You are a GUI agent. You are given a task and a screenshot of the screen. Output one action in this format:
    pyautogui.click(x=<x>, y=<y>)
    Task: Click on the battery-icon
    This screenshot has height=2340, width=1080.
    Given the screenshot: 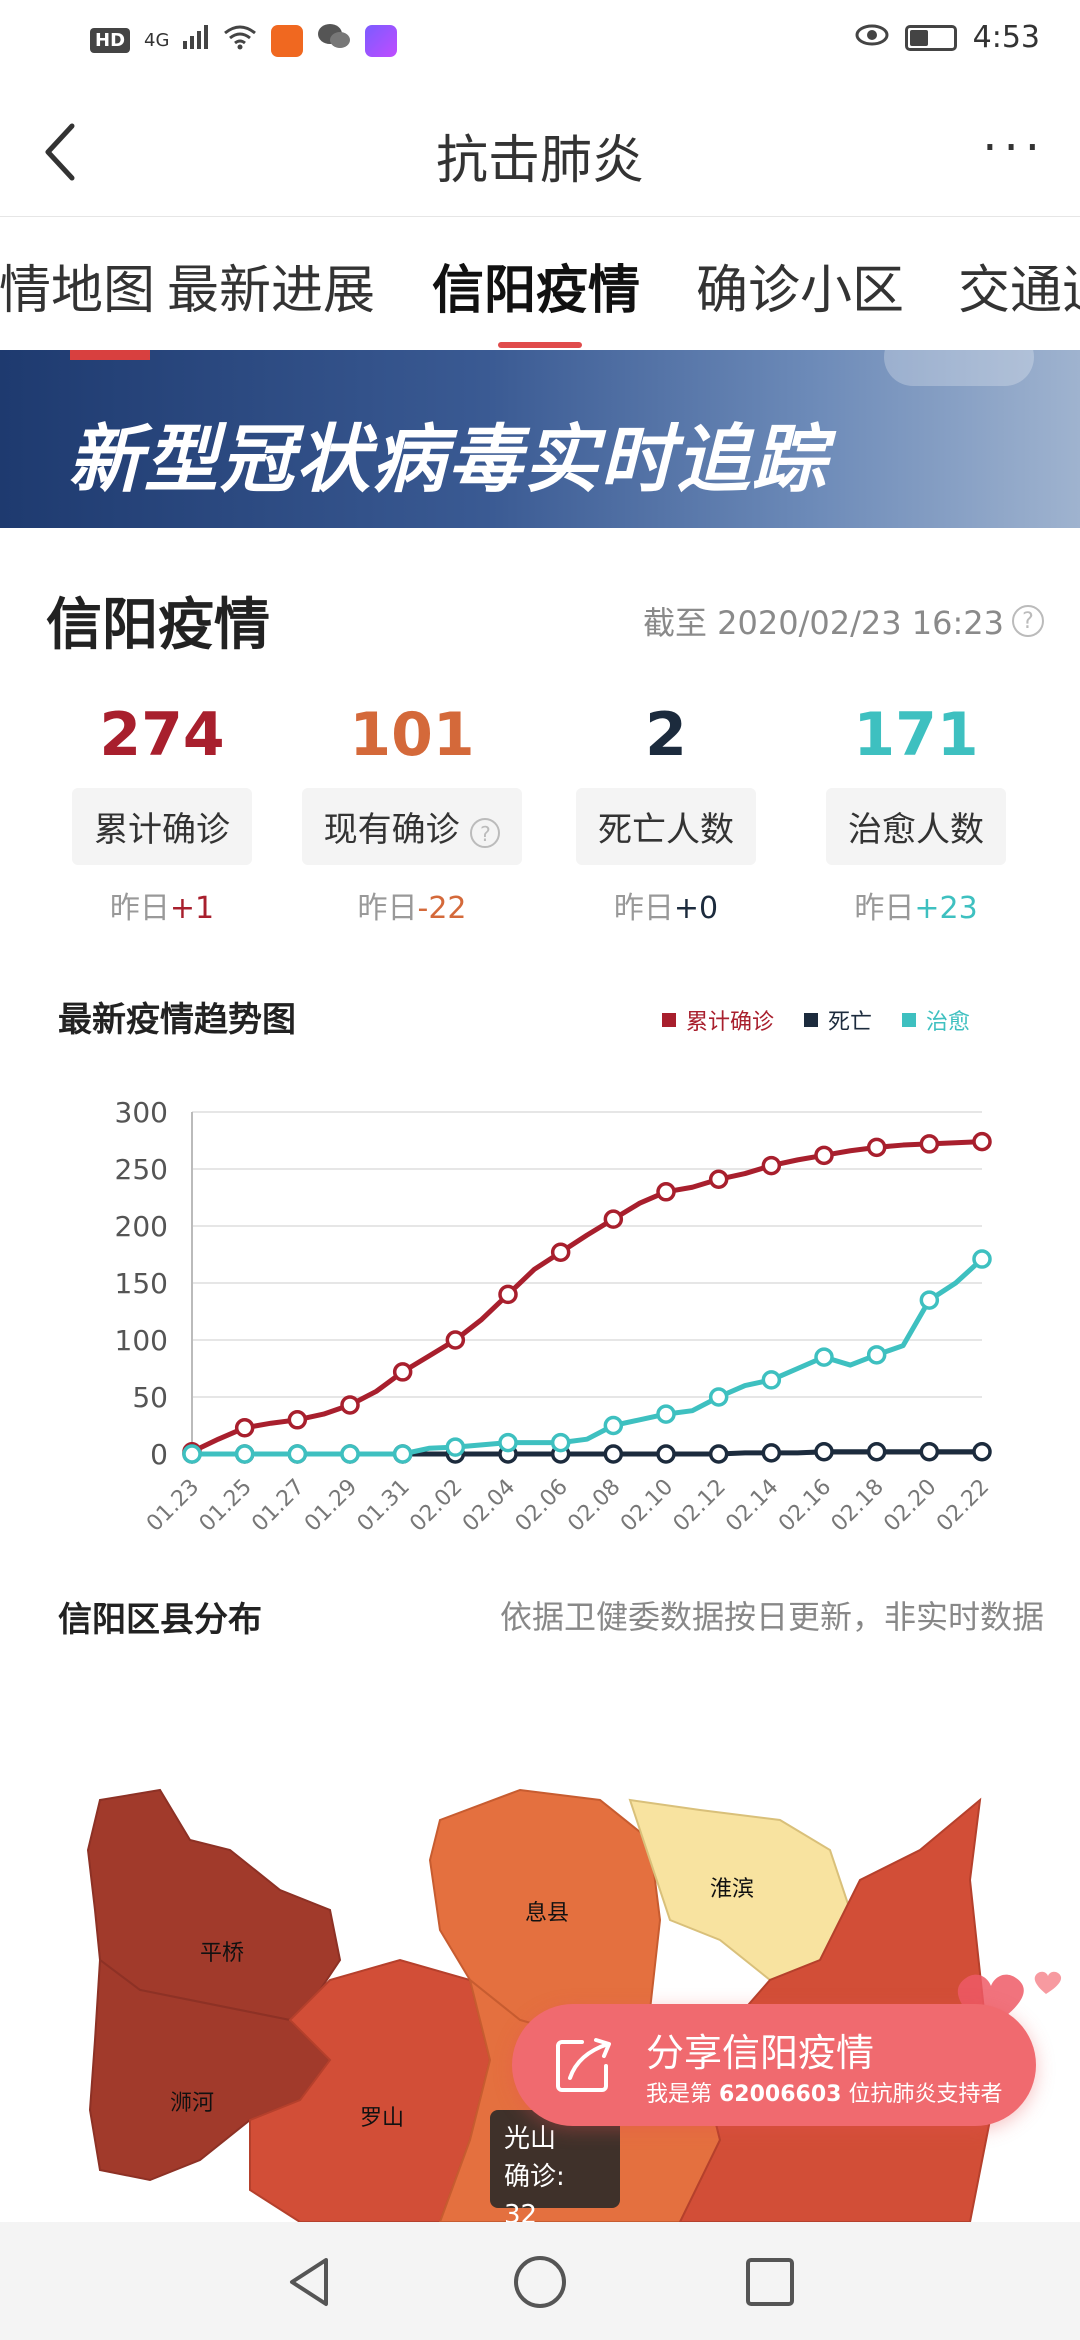 What is the action you would take?
    pyautogui.click(x=930, y=37)
    